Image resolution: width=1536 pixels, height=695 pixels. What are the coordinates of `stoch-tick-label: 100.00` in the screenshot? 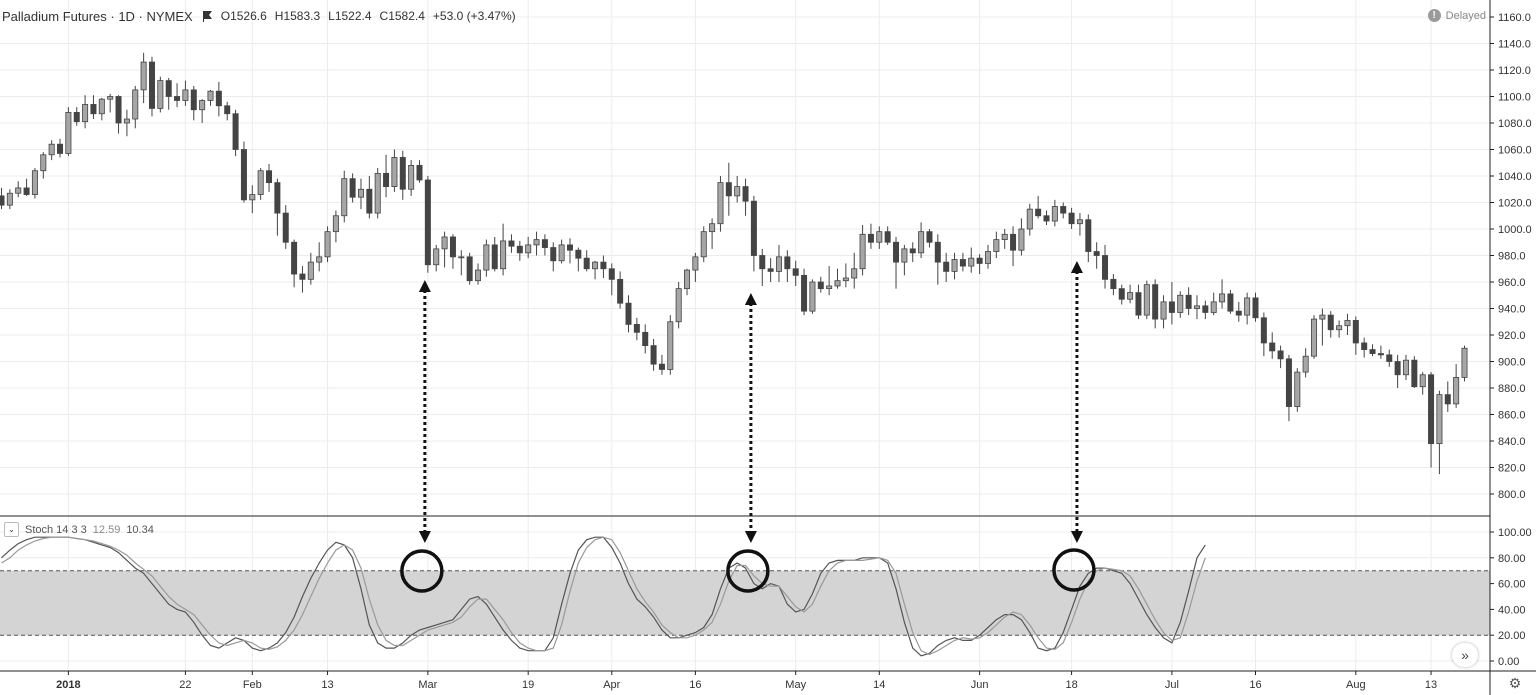 It's located at (1515, 533).